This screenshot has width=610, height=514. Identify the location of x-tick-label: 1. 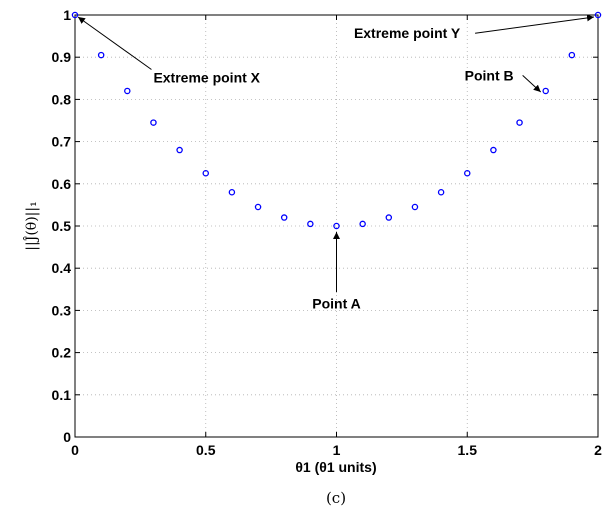
(337, 450).